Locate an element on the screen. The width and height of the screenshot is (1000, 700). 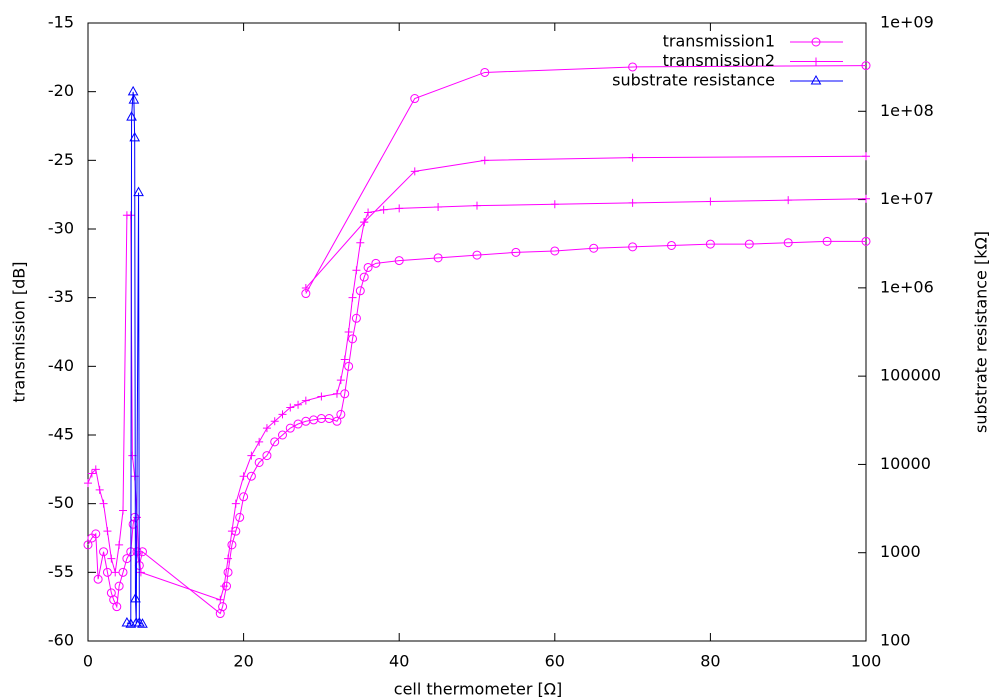
y2-axis-title: substrate resistance [kΩ] is located at coordinates (981, 332).